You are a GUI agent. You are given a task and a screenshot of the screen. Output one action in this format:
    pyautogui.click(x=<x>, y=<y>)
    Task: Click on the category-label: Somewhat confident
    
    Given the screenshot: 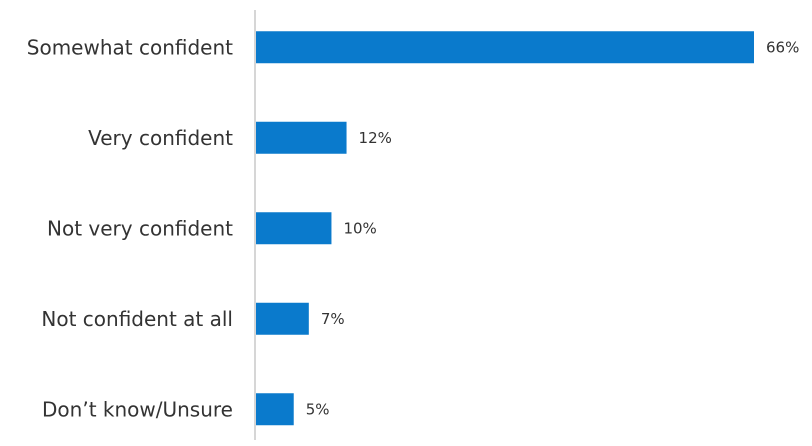 What is the action you would take?
    pyautogui.click(x=130, y=47)
    